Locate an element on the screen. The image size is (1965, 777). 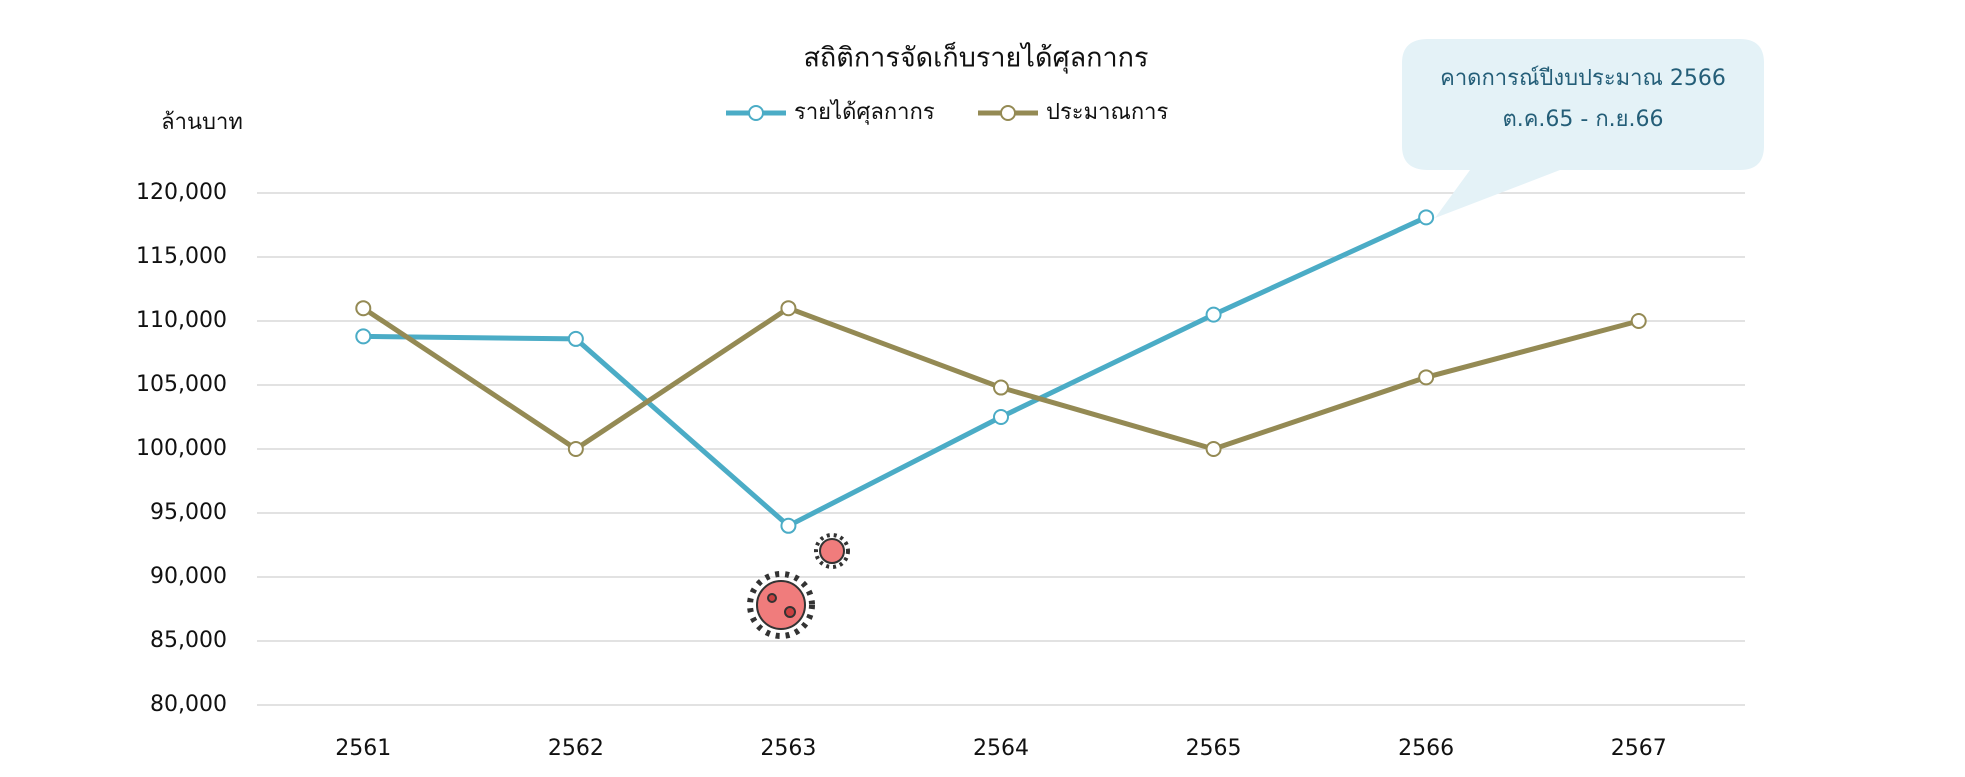
y-tick-label: 90,000 is located at coordinates (188, 576).